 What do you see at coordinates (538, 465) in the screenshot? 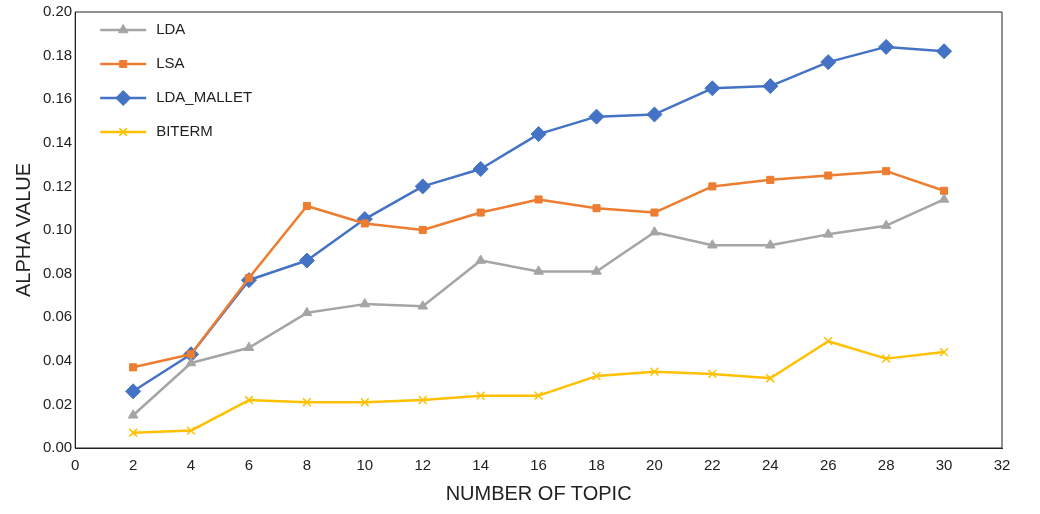
I see `x-tick-label: 16` at bounding box center [538, 465].